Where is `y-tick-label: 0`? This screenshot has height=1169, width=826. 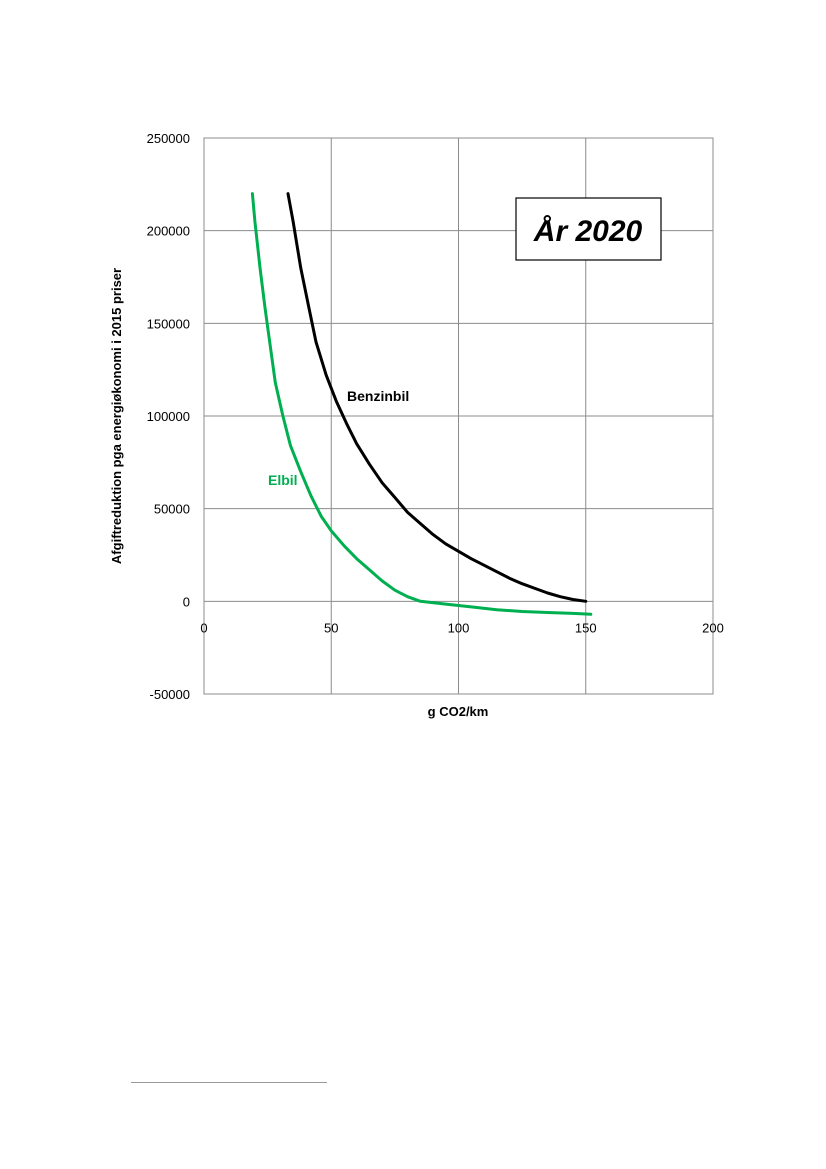 y-tick-label: 0 is located at coordinates (186, 601).